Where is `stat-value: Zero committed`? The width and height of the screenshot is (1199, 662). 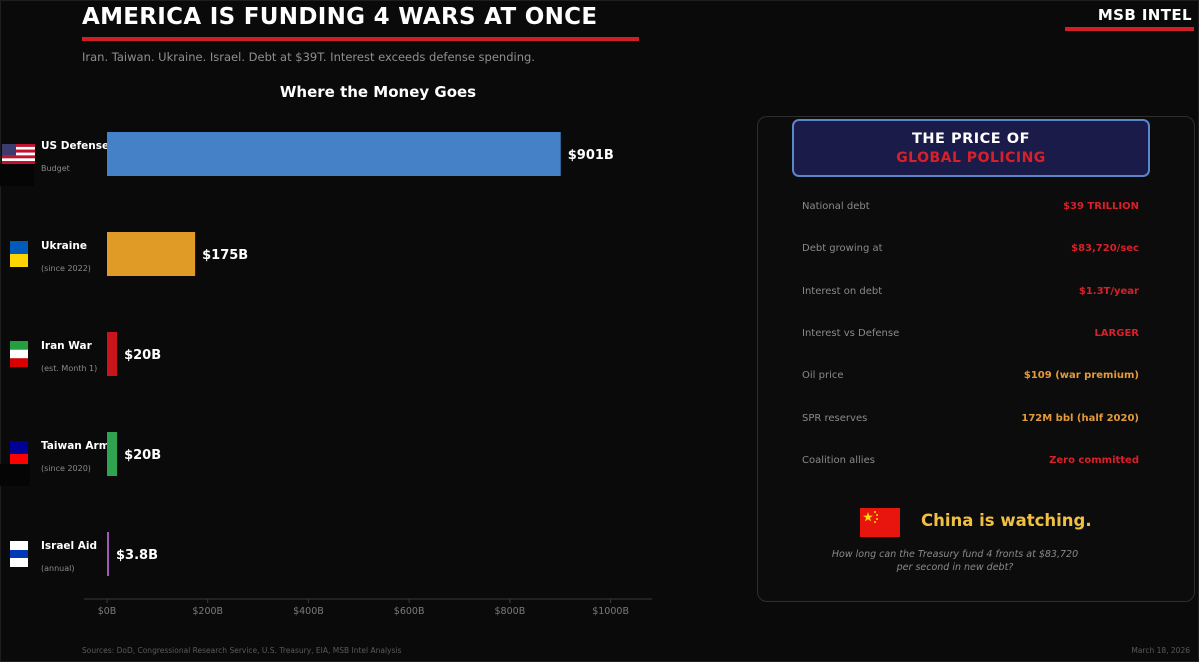
stat-value: Zero committed is located at coordinates (1094, 460).